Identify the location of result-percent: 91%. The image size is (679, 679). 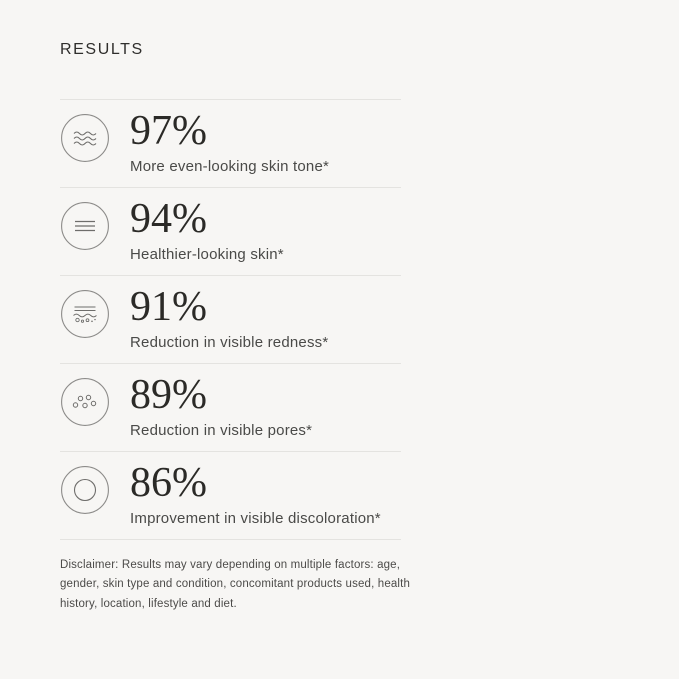
(168, 307).